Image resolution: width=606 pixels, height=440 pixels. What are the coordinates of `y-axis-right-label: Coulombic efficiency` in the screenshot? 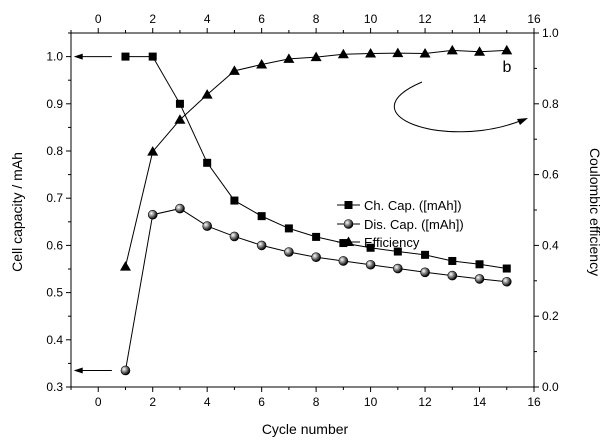 It's located at (595, 212).